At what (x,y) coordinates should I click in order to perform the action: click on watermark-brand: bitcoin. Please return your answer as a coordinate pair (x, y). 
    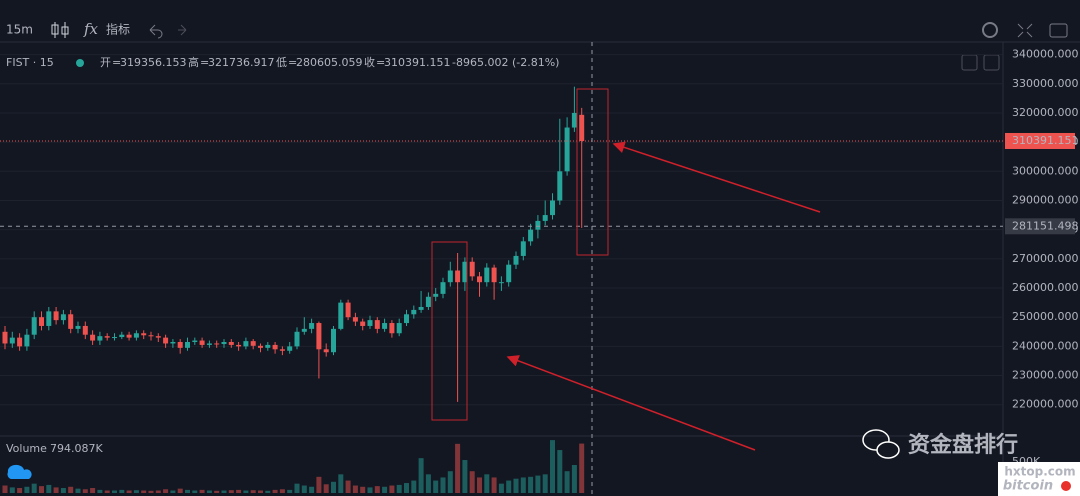
    Looking at the image, I should click on (1028, 486).